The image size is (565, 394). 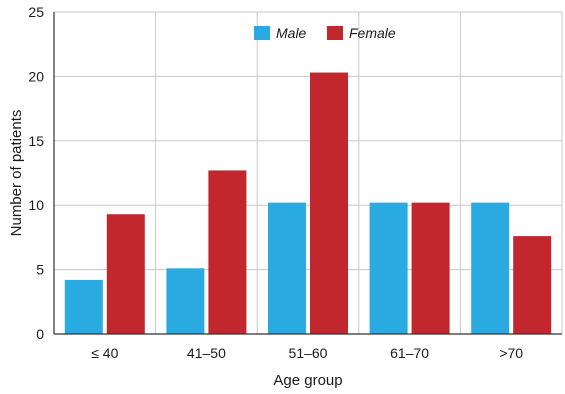 What do you see at coordinates (372, 33) in the screenshot?
I see `legend-label-female: Female` at bounding box center [372, 33].